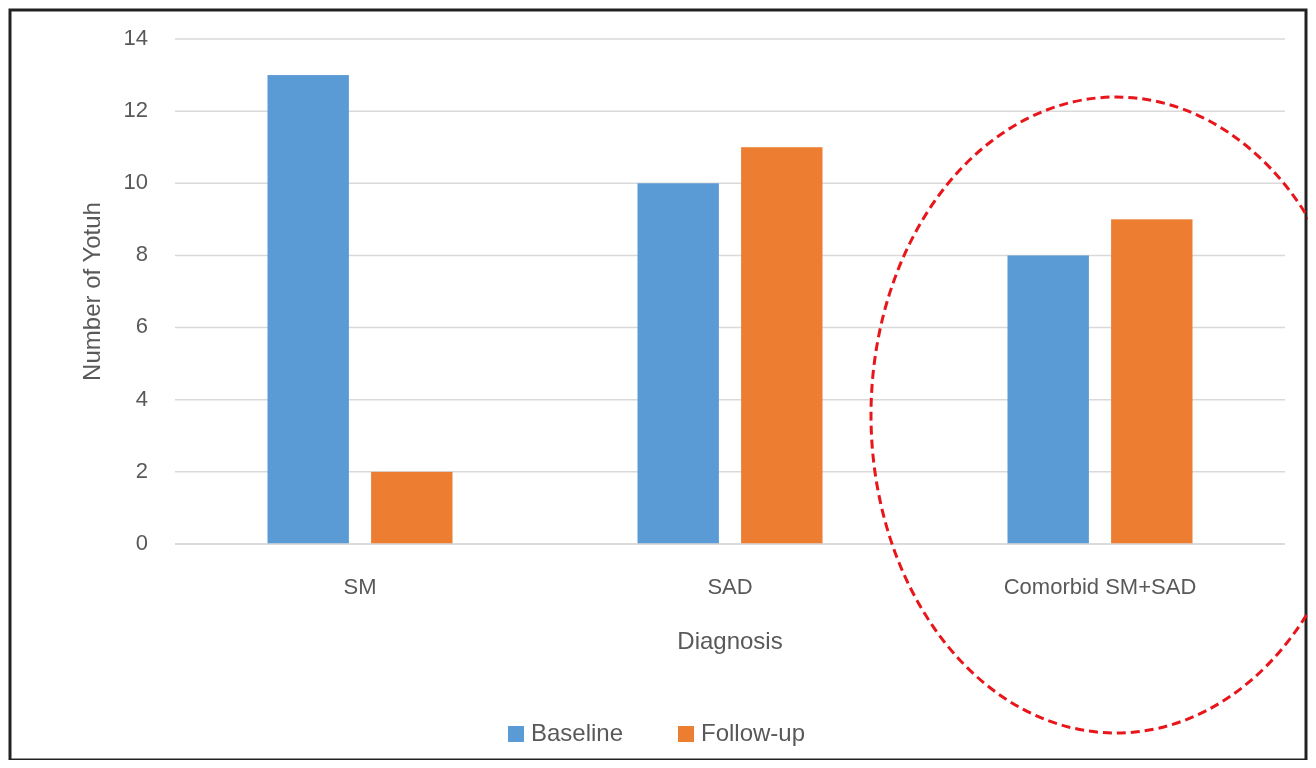  Describe the element at coordinates (141, 254) in the screenshot. I see `y-tick-label: 8` at that location.